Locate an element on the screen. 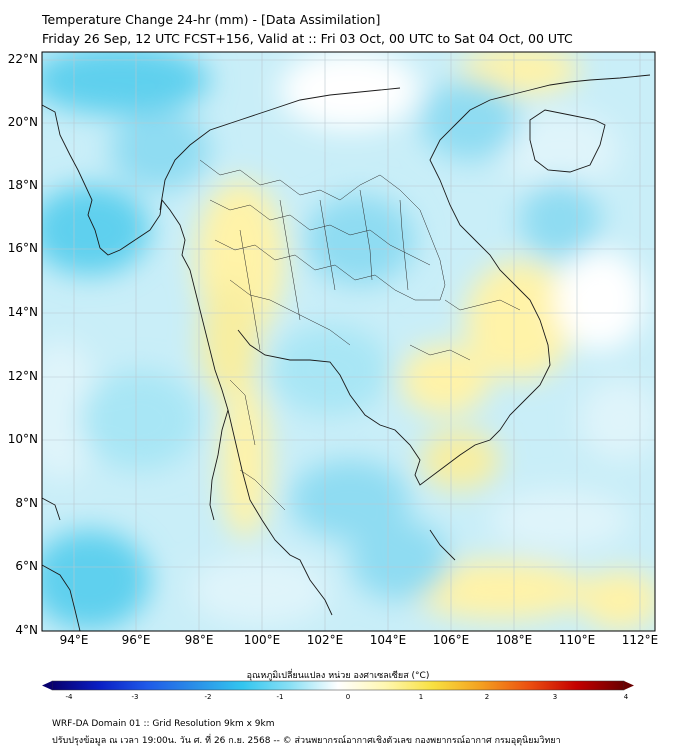 The width and height of the screenshot is (676, 756). lat-label: 8°N is located at coordinates (26, 503).